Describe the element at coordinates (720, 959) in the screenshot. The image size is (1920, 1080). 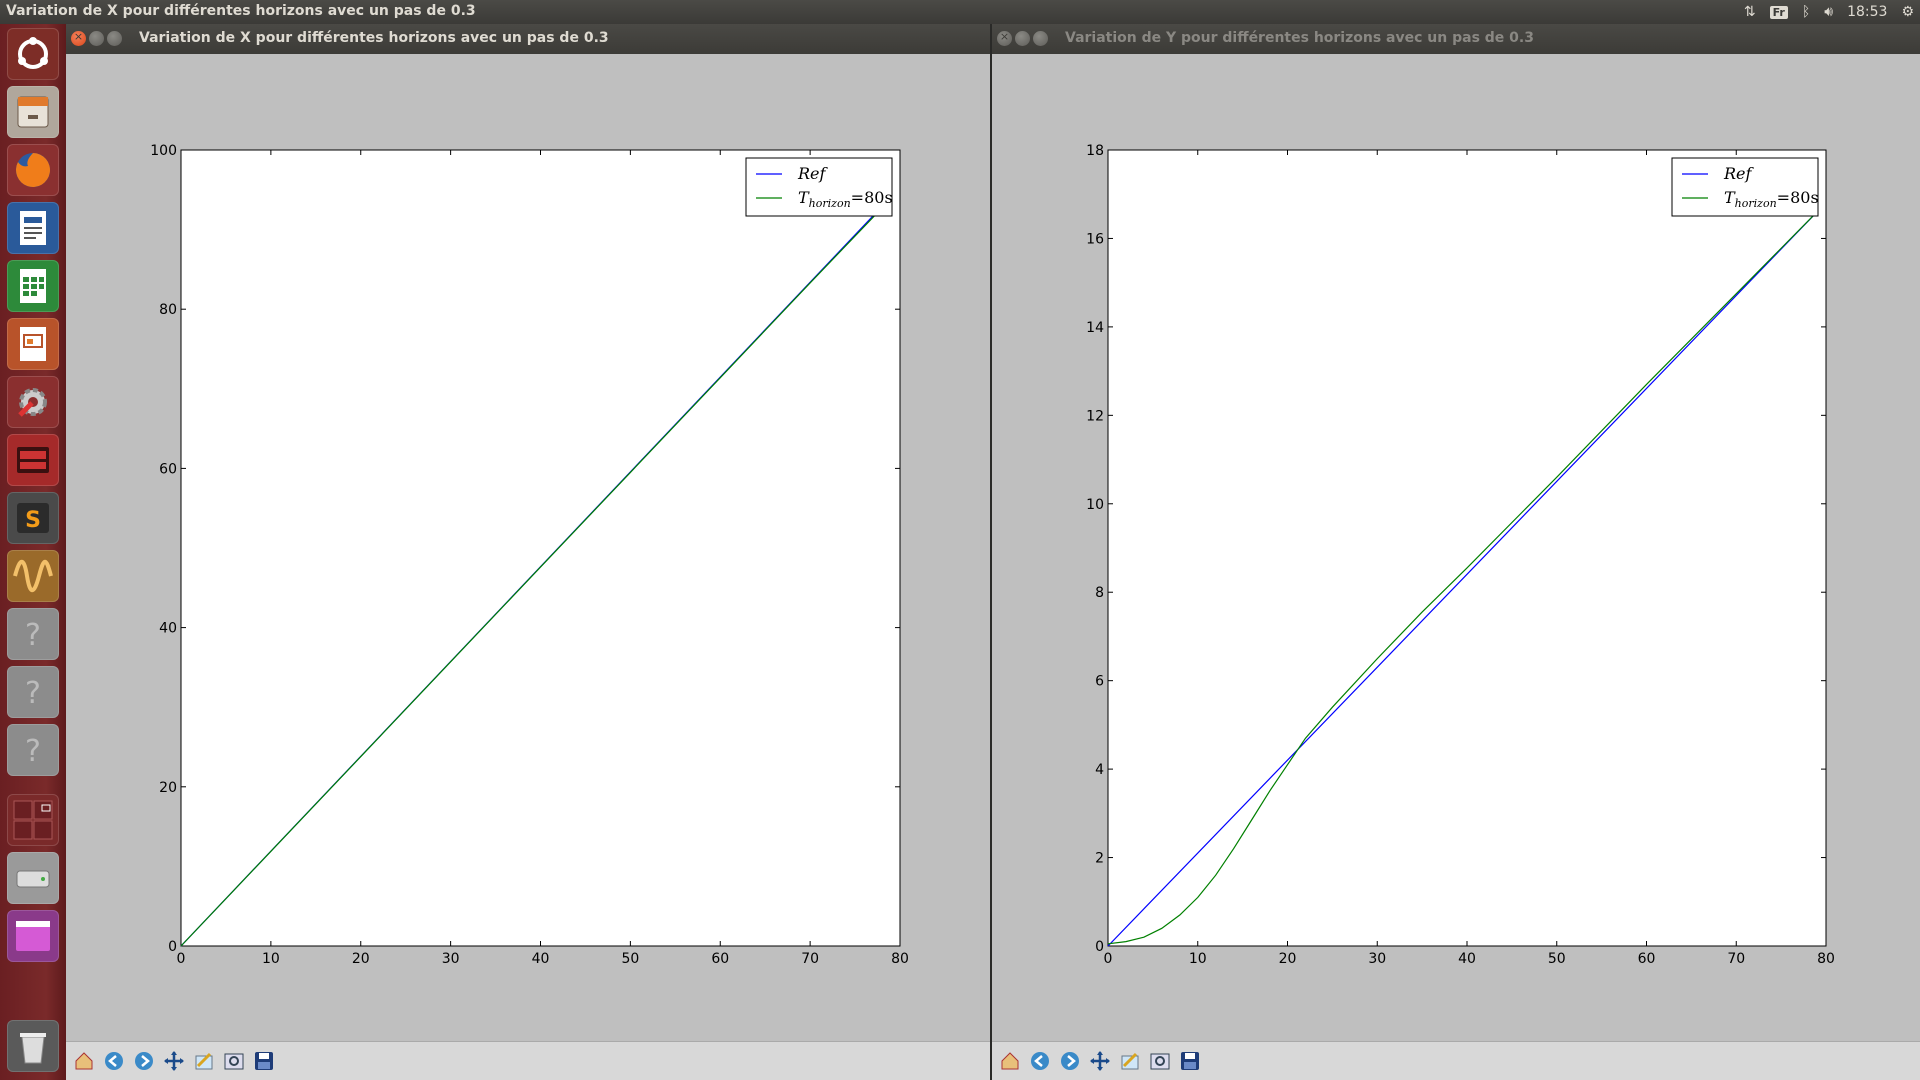
I see `x-tick-label: 60` at that location.